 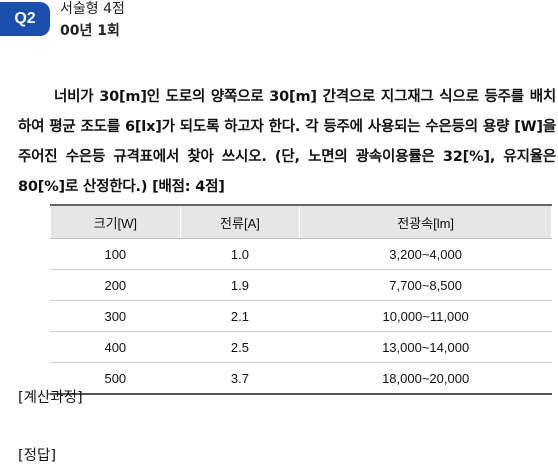 What do you see at coordinates (115, 378) in the screenshot?
I see `cell-size: 500` at bounding box center [115, 378].